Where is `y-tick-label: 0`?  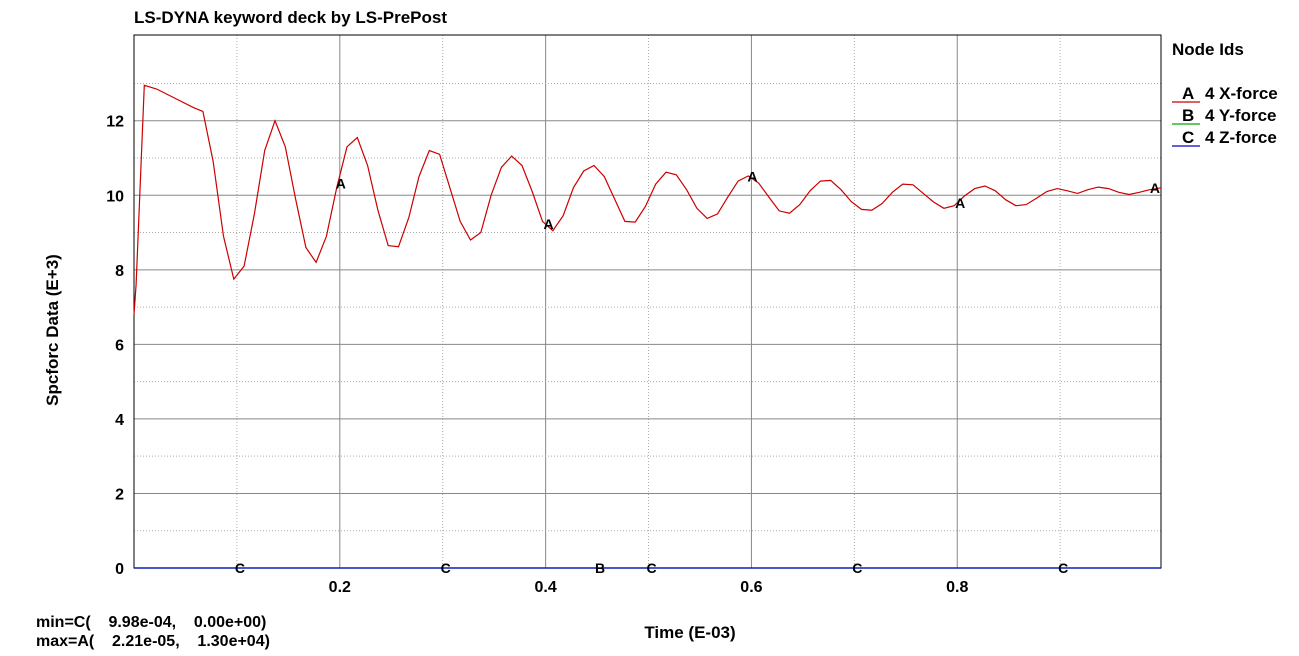 y-tick-label: 0 is located at coordinates (119, 569).